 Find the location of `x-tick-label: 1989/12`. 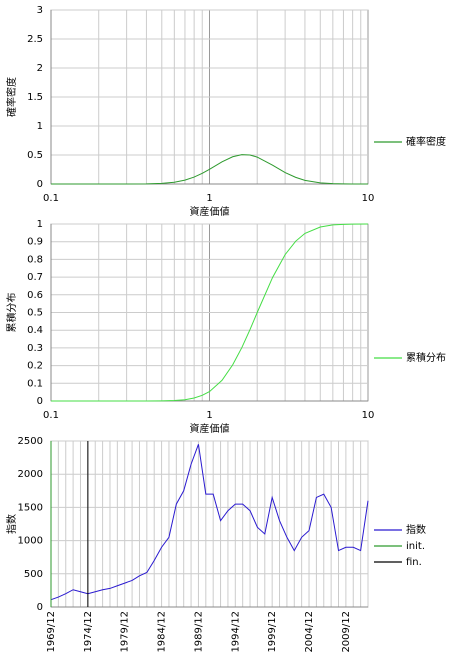

x-tick-label: 1989/12 is located at coordinates (198, 632).